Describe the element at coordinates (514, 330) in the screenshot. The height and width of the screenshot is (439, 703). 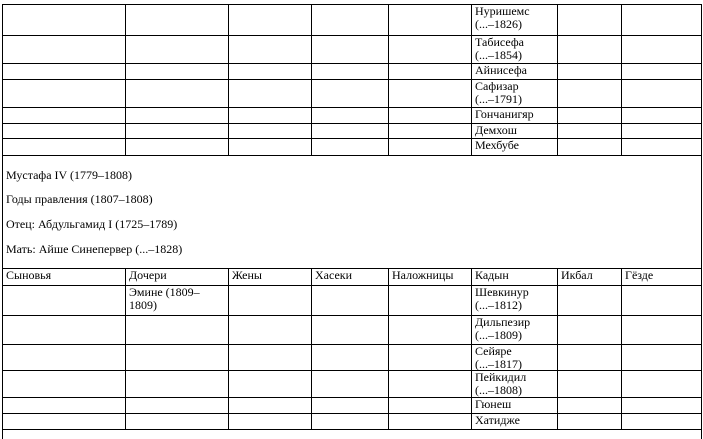
I see `kadyn-name-cell: Дильпезир (...–1809)` at that location.